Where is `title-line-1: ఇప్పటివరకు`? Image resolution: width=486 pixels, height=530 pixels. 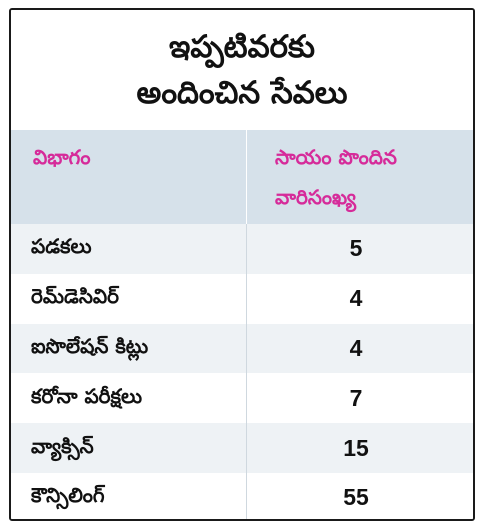 title-line-1: ఇప్పటివరకు is located at coordinates (242, 47).